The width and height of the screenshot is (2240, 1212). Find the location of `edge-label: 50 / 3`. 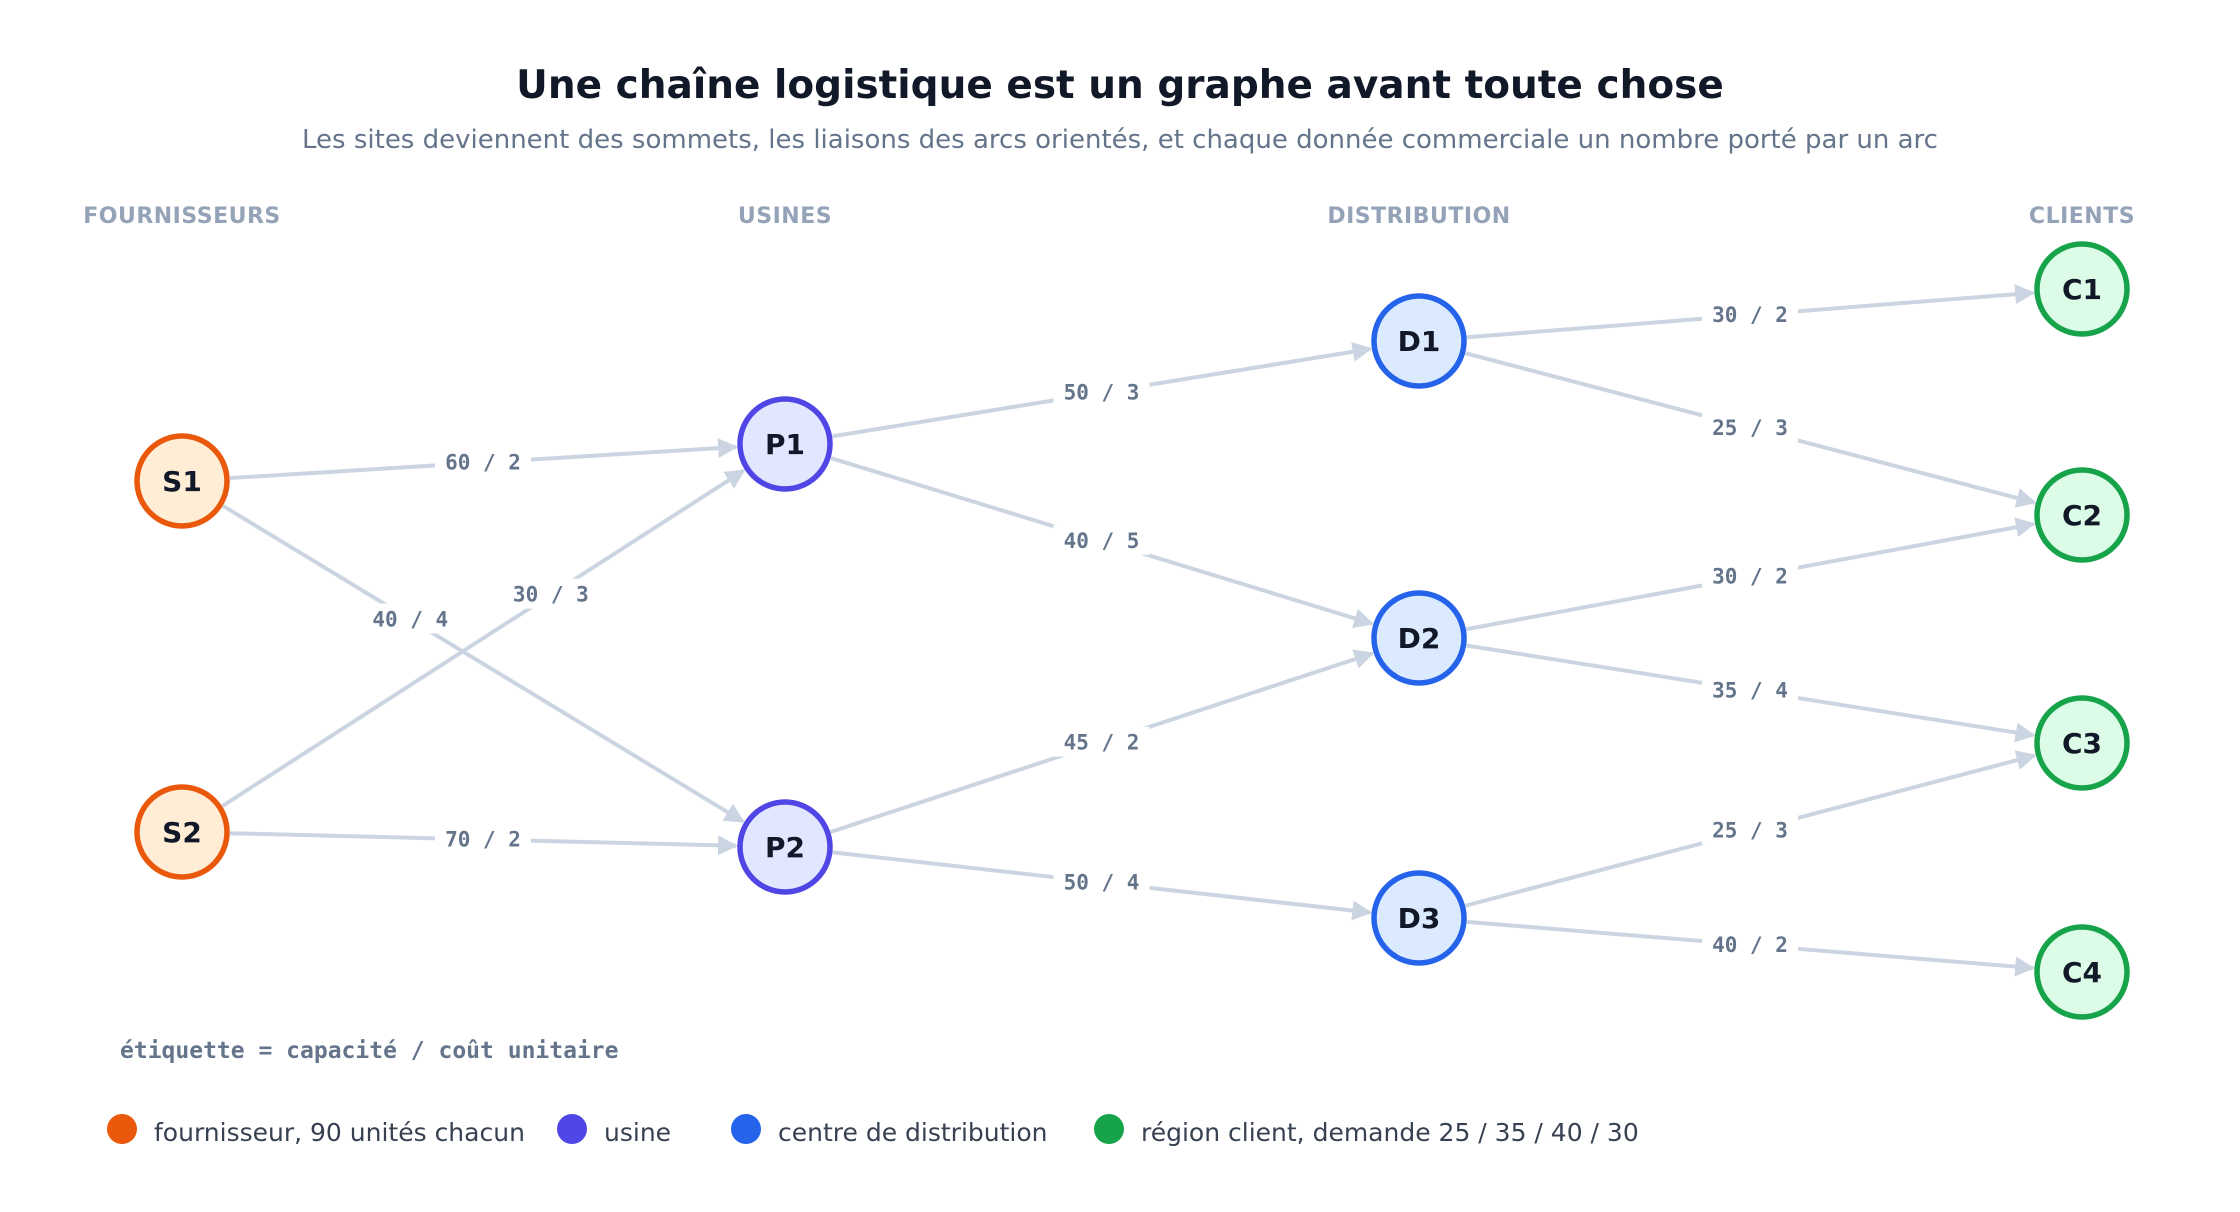

edge-label: 50 / 3 is located at coordinates (1102, 393).